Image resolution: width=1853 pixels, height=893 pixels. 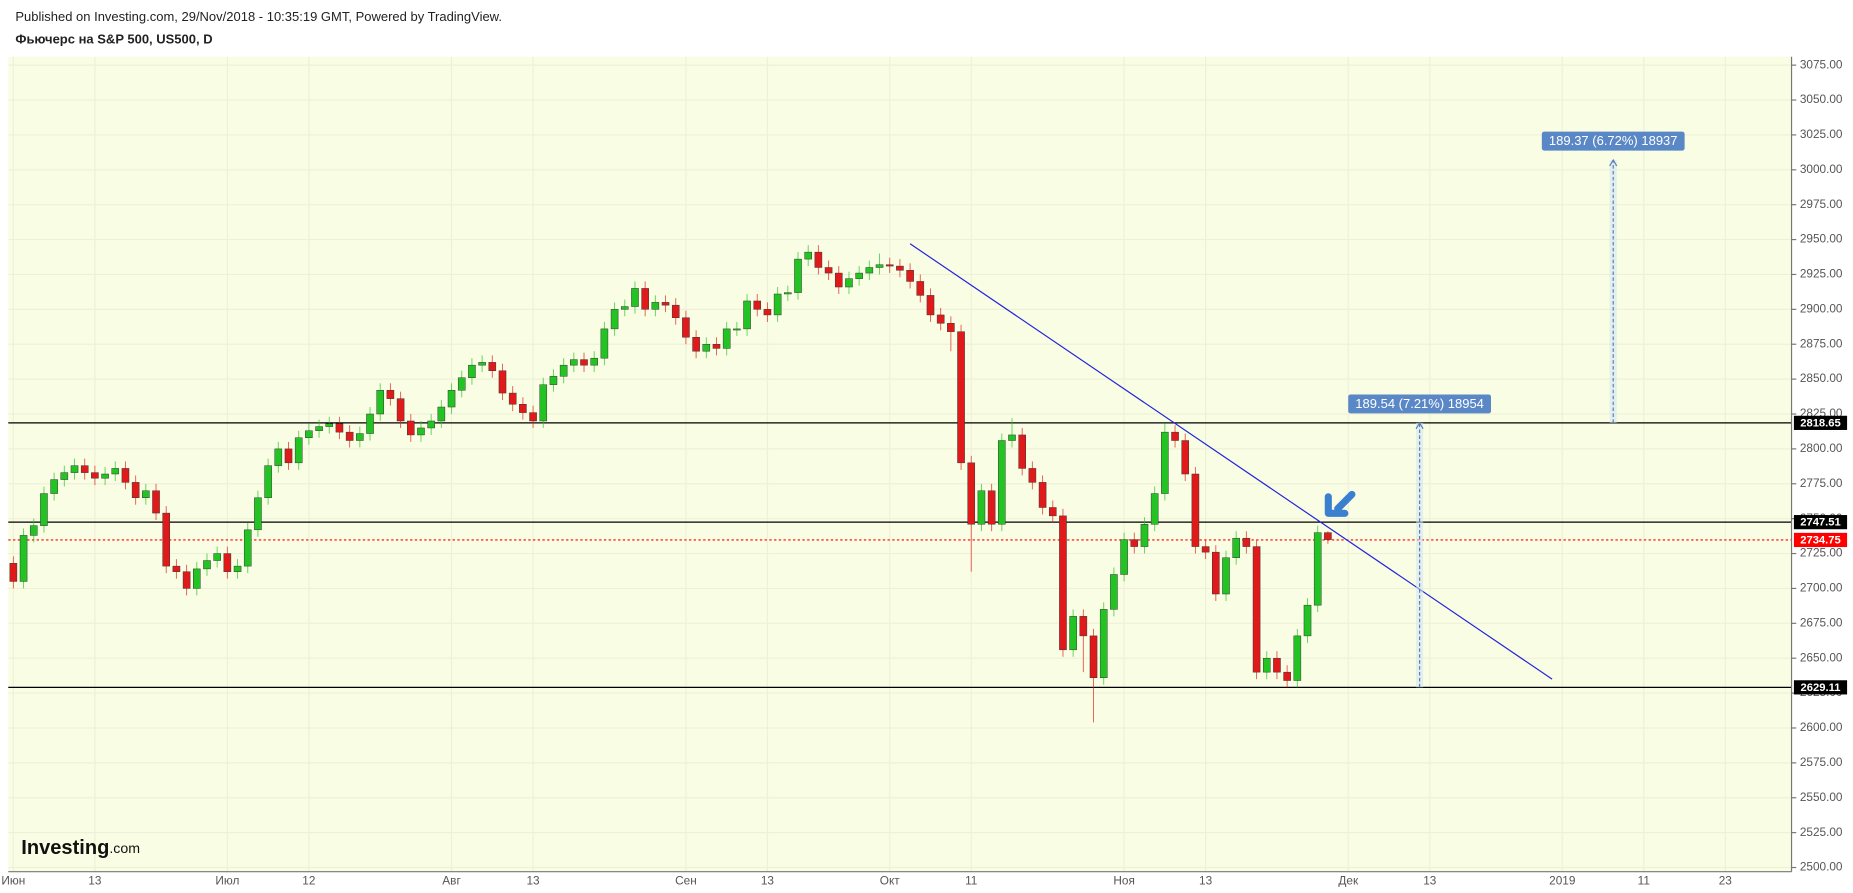 I want to click on x-tick-label: 2019, so click(x=1562, y=880).